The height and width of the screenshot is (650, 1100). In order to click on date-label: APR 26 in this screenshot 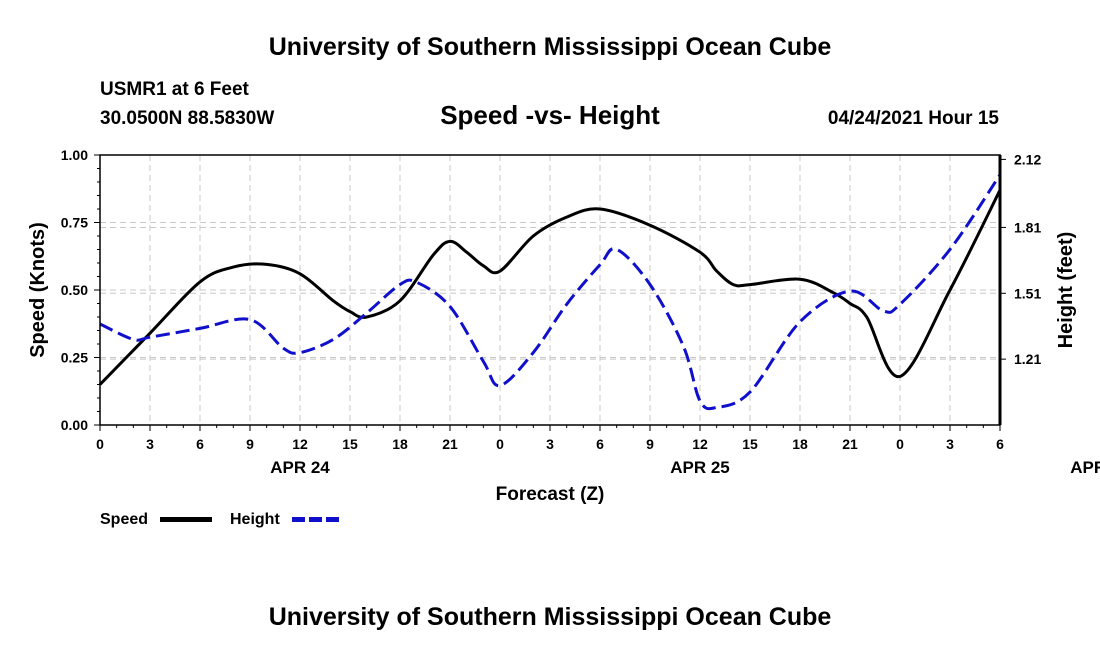, I will do `click(1085, 467)`.